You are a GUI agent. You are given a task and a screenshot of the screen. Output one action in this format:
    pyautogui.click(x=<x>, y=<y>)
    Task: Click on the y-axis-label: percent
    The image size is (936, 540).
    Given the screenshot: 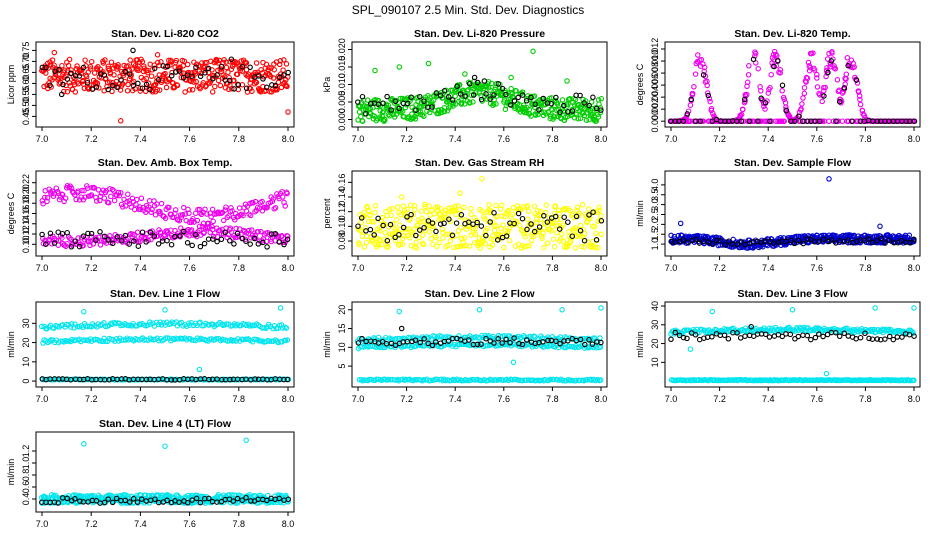 What is the action you would take?
    pyautogui.click(x=327, y=213)
    